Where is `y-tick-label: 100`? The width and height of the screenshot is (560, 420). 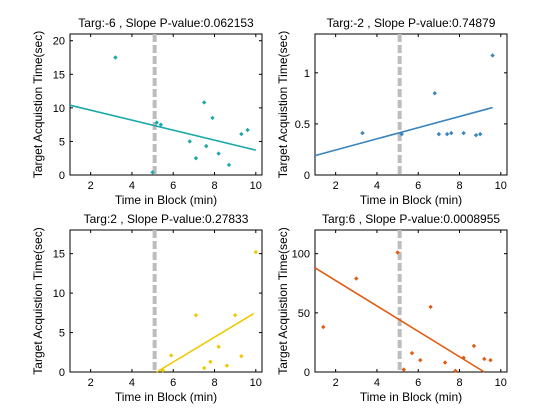
y-tick-label: 100 is located at coordinates (301, 255).